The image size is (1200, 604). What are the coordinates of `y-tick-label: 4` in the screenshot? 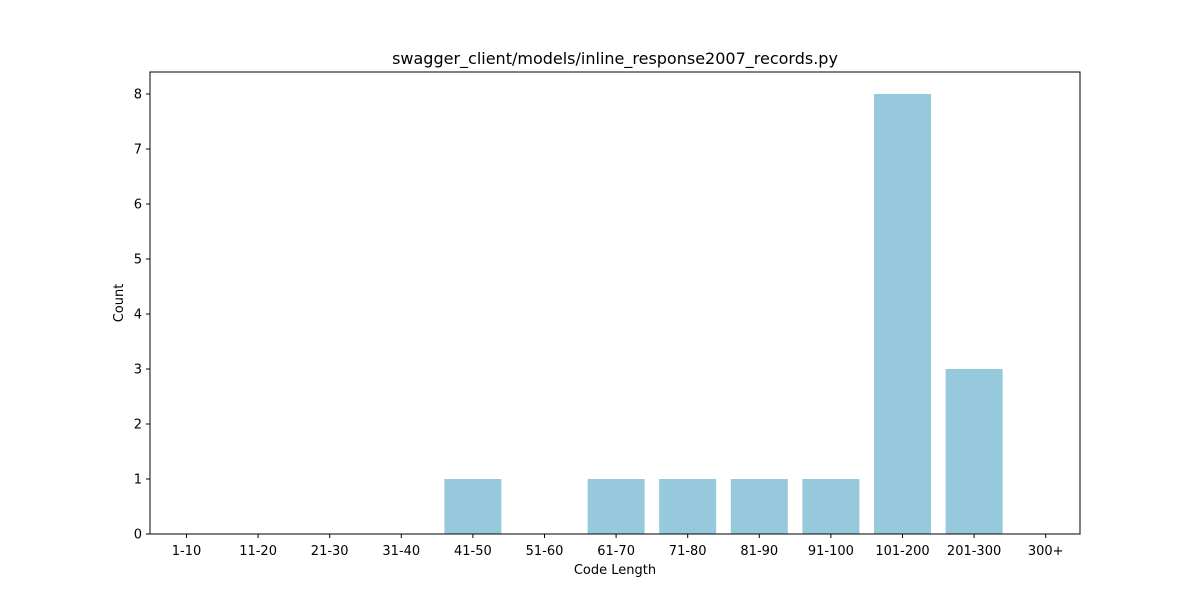 It's located at (138, 315).